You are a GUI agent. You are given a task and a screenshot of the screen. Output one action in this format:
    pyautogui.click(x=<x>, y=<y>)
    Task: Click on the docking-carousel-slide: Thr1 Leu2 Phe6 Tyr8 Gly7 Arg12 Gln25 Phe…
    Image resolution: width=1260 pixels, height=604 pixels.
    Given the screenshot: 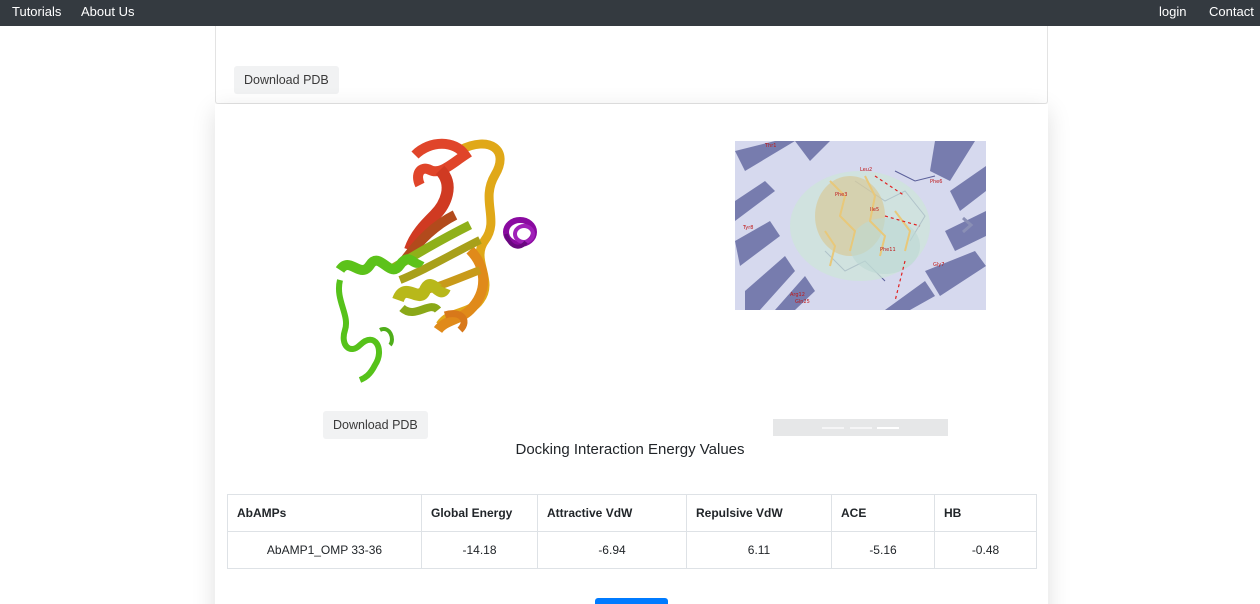 What is the action you would take?
    pyautogui.click(x=860, y=225)
    